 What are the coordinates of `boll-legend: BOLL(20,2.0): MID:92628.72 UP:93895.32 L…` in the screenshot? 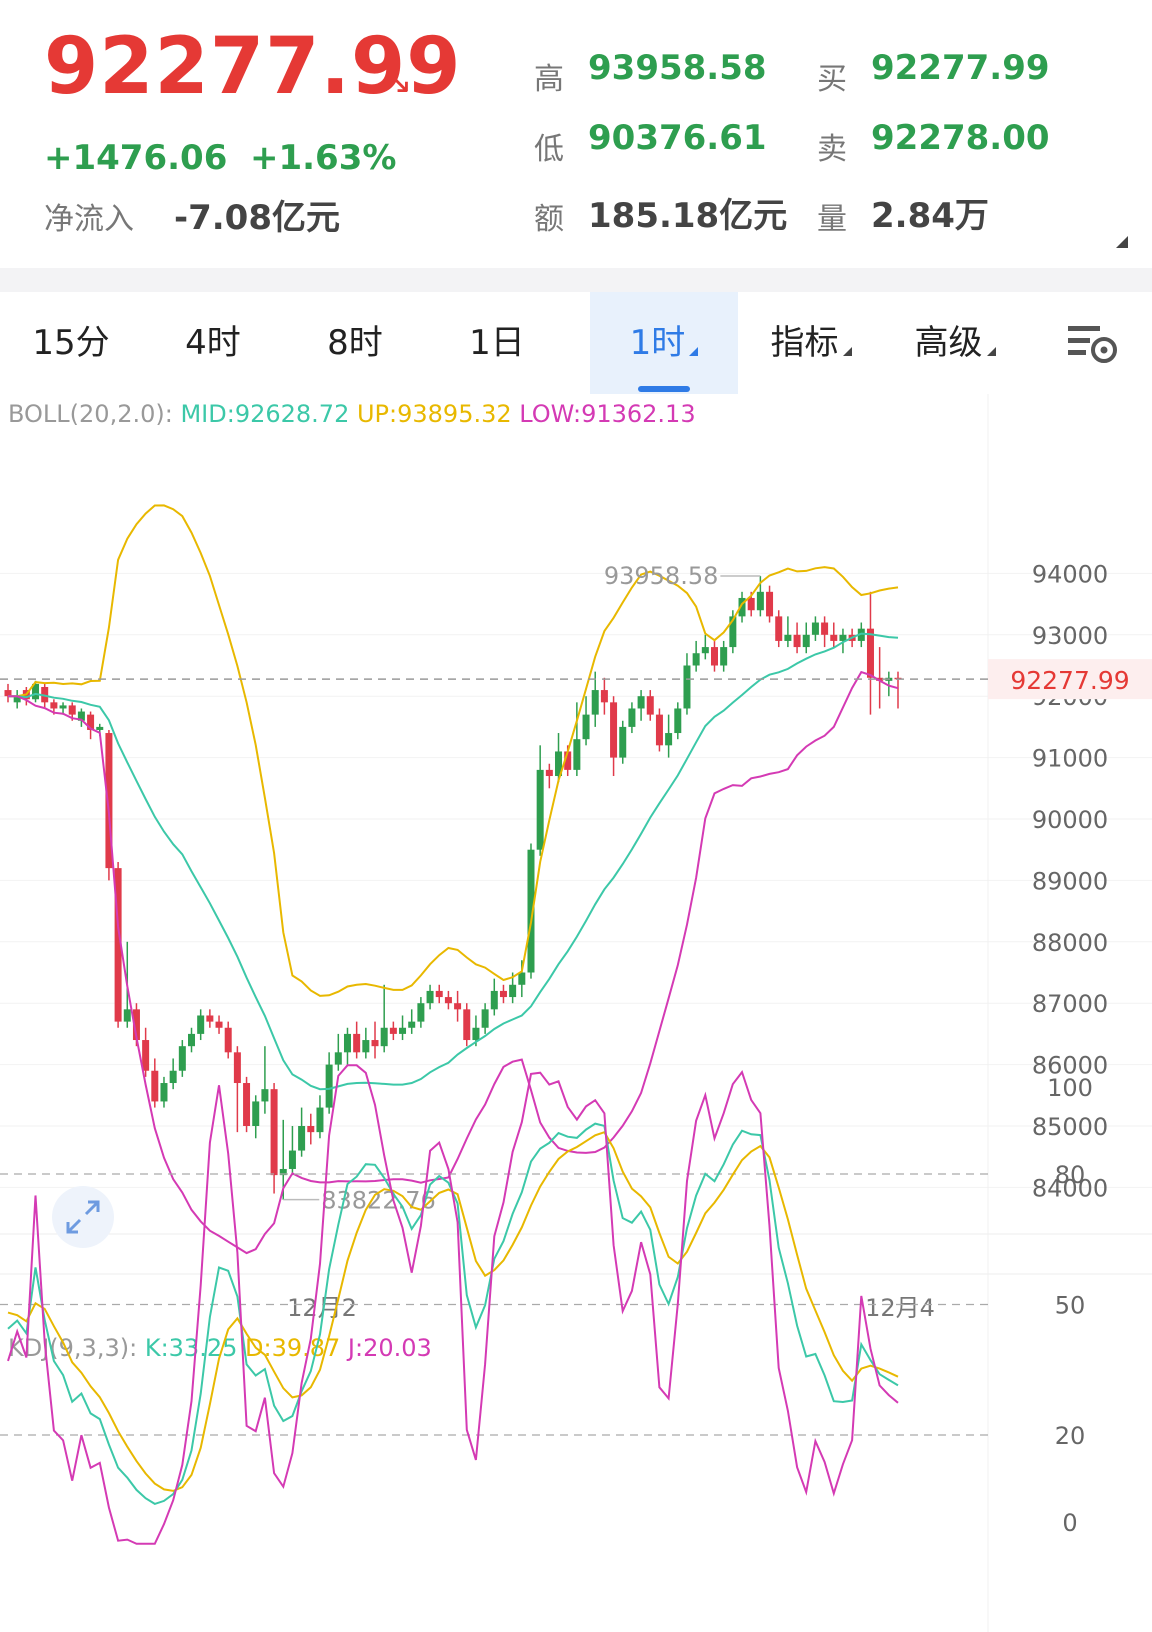 It's located at (352, 414).